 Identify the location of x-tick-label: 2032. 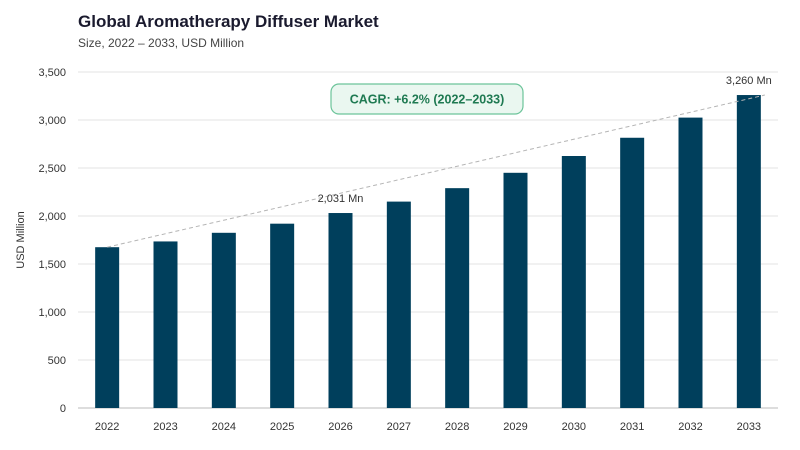
(690, 427).